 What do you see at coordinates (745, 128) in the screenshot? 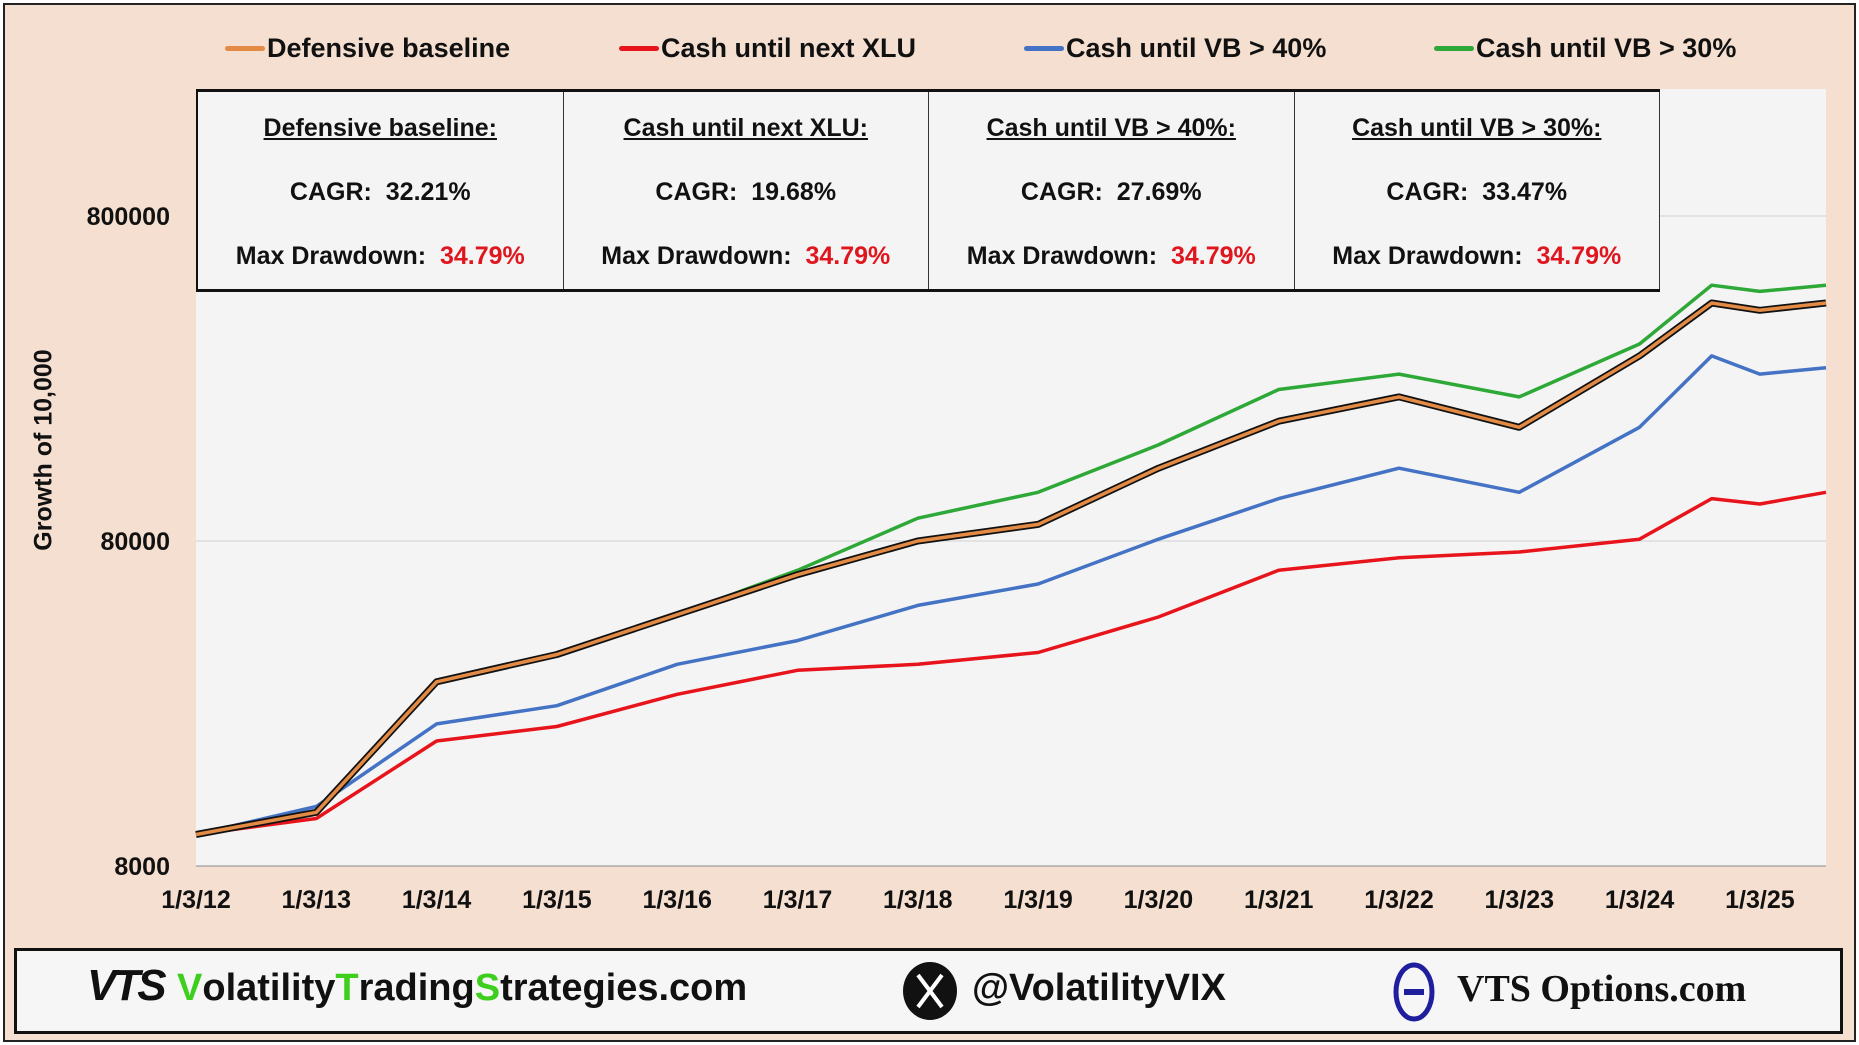
I see `stats-title: Cash until next XLU:` at bounding box center [745, 128].